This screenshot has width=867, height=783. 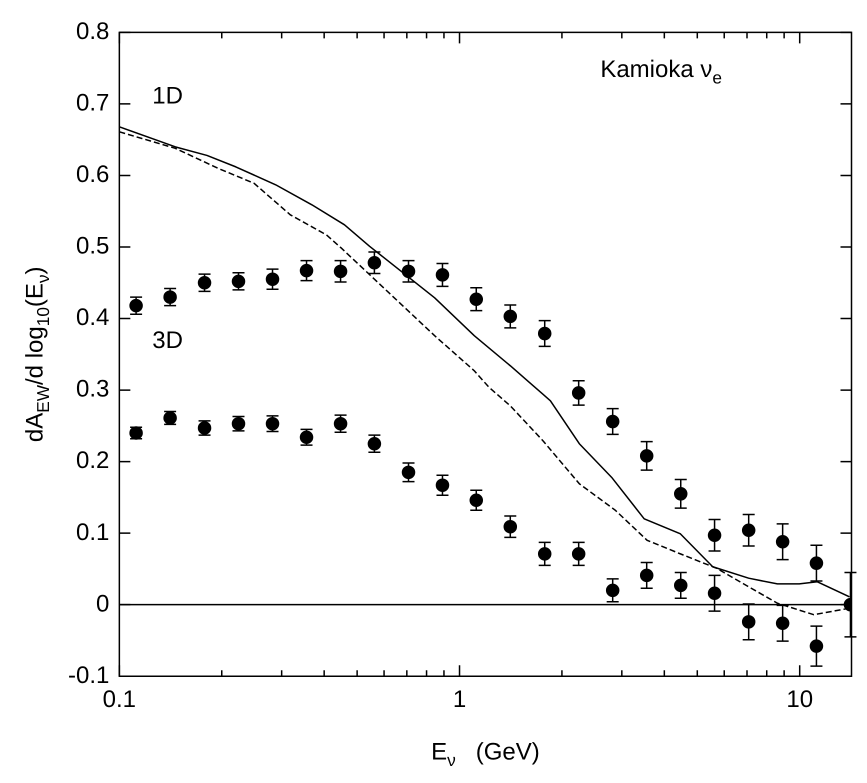 I want to click on y-tick-label: 0.5, so click(x=93, y=246).